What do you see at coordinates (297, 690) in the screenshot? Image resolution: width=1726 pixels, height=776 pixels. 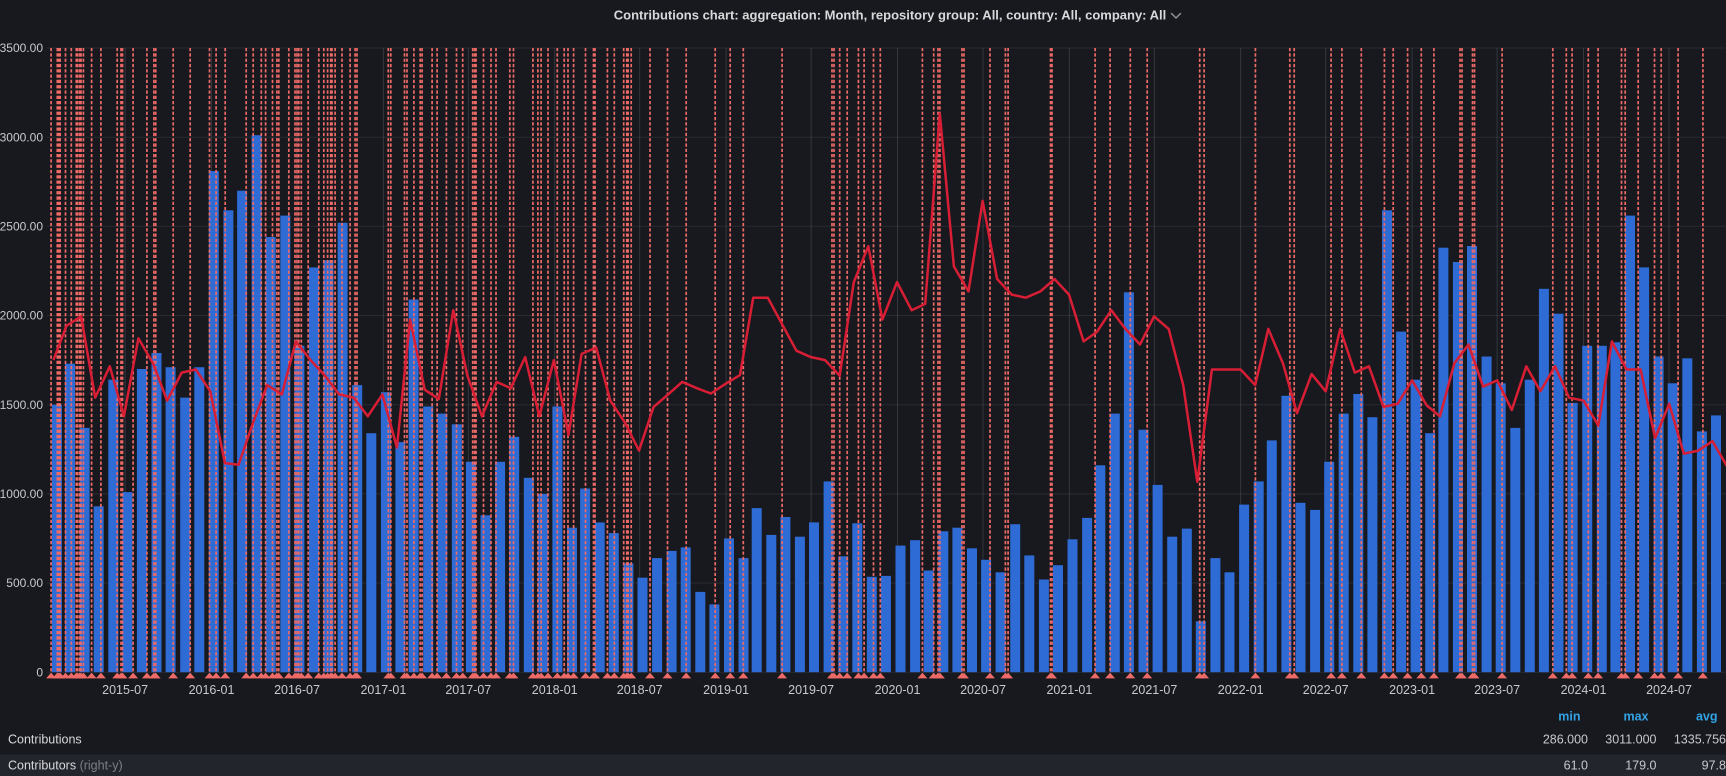 I see `svg-text: 2016-07` at bounding box center [297, 690].